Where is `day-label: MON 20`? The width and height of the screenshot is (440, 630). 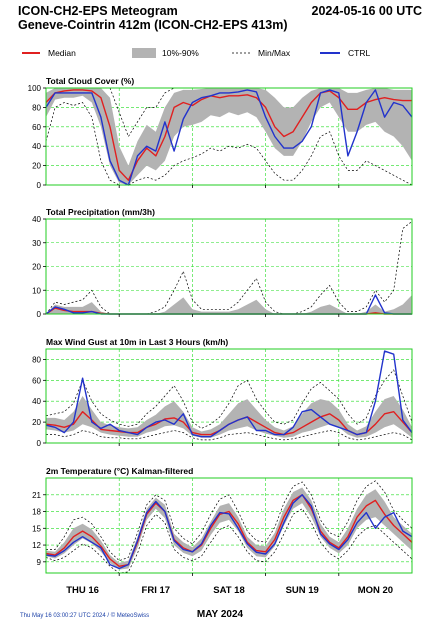 day-label: MON 20 is located at coordinates (375, 590).